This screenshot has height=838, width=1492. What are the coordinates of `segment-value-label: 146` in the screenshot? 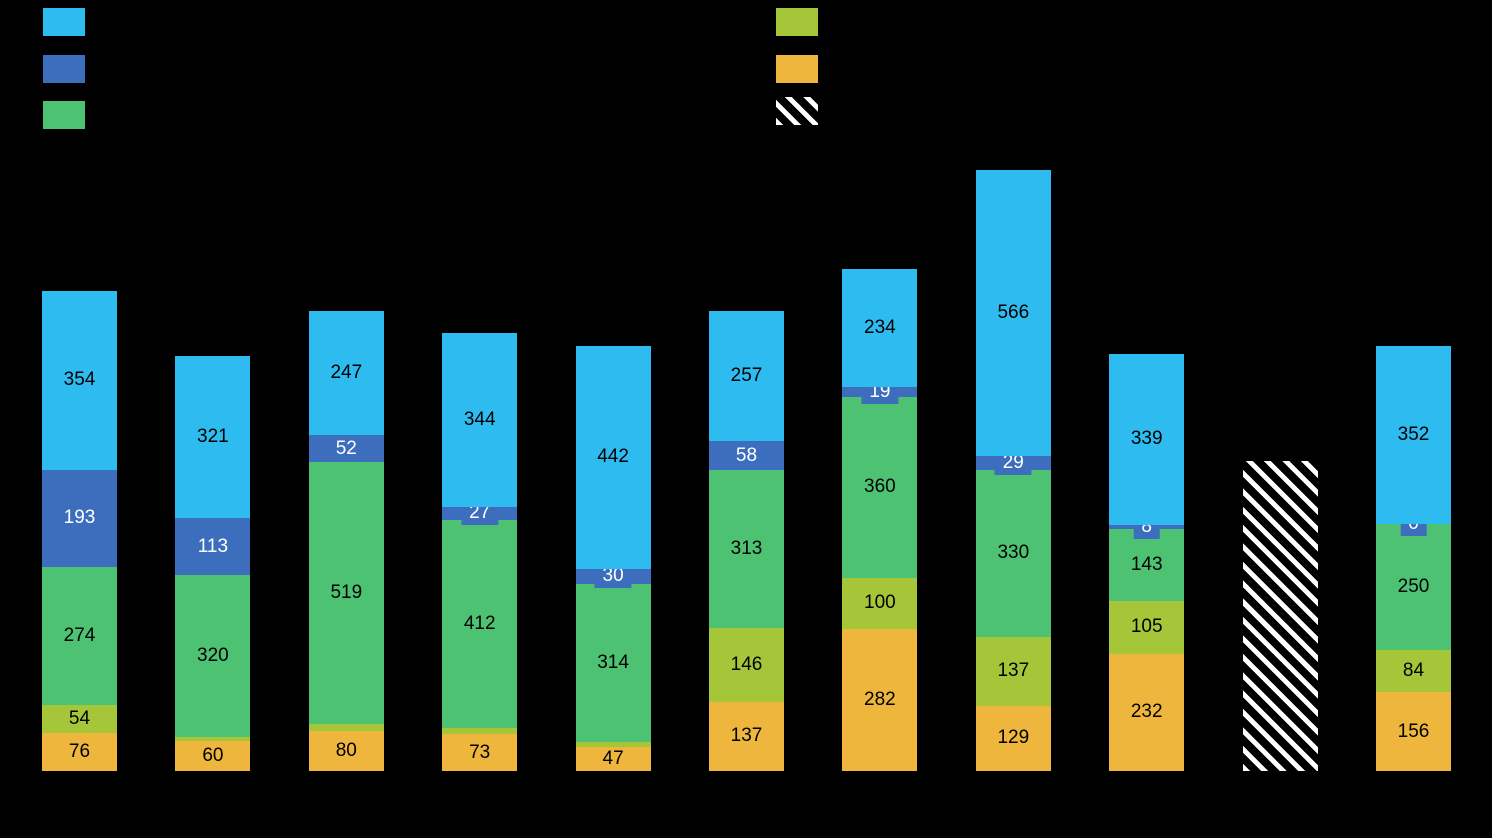 It's located at (746, 665).